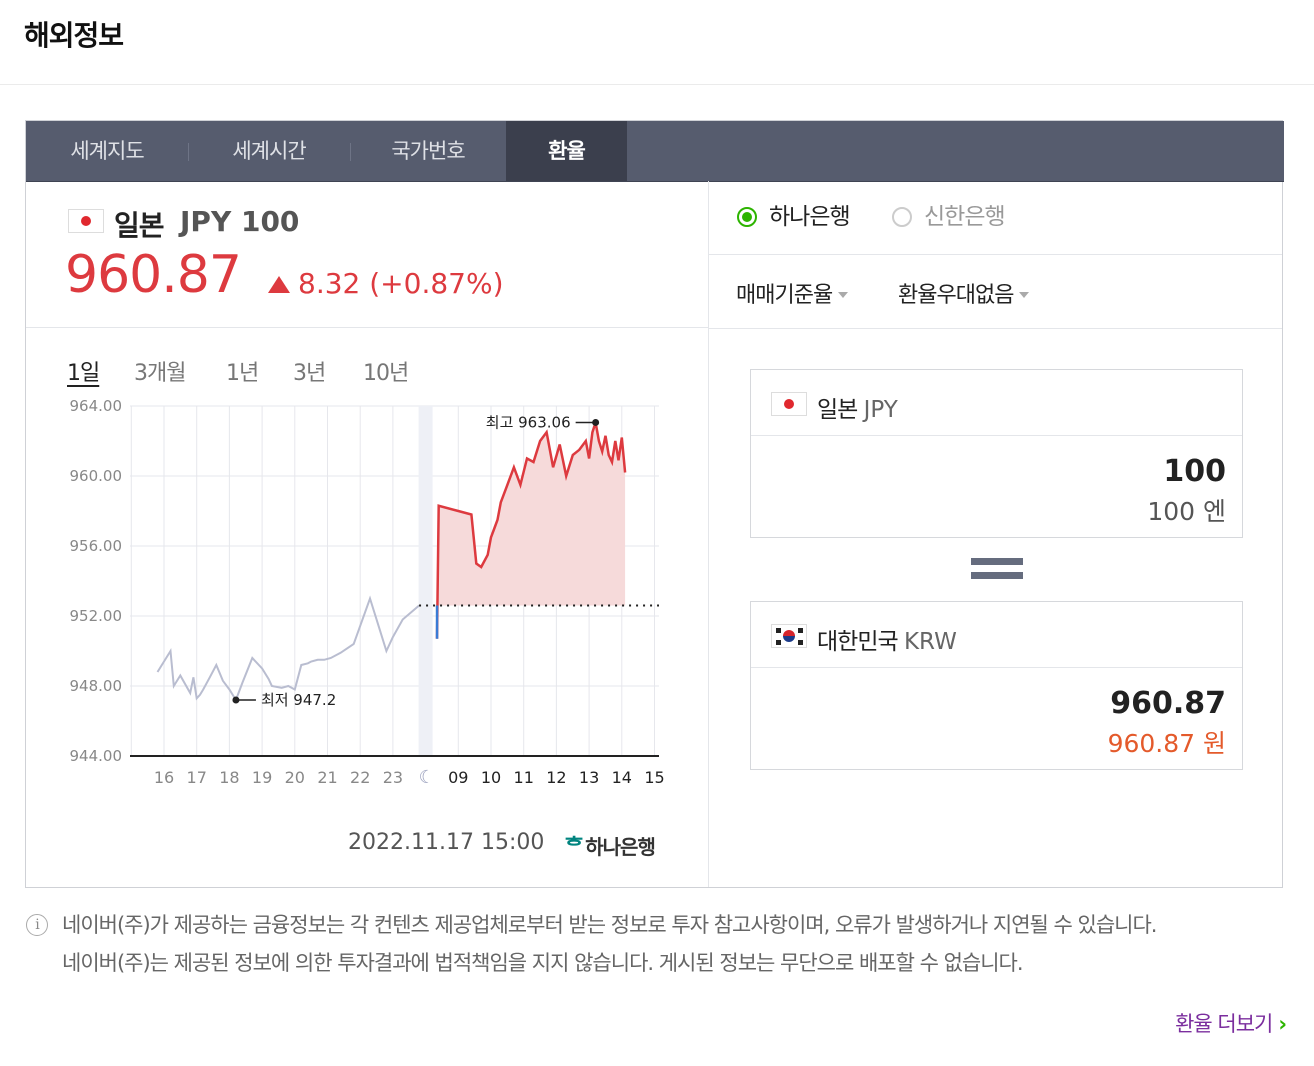 The width and height of the screenshot is (1314, 1066). What do you see at coordinates (1194, 471) in the screenshot?
I see `from-amount-input: 100` at bounding box center [1194, 471].